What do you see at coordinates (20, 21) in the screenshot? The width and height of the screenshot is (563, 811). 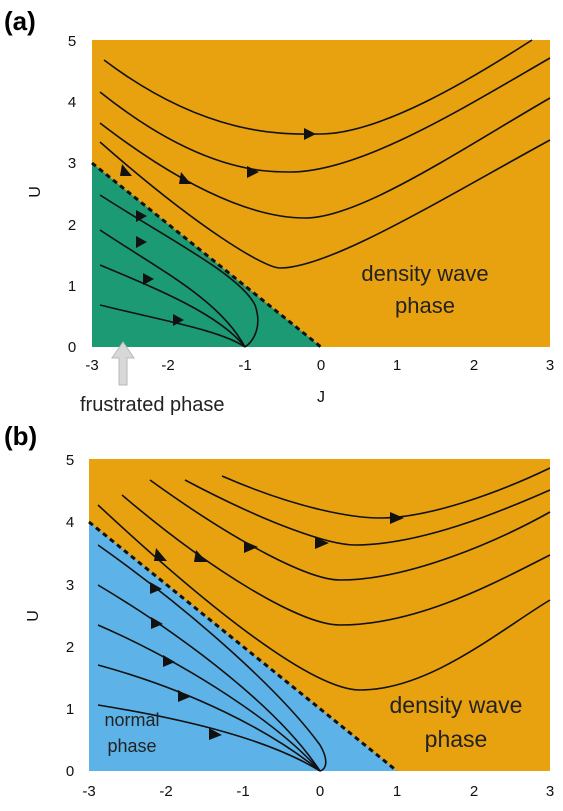 I see `panel-a-label: (a)` at bounding box center [20, 21].